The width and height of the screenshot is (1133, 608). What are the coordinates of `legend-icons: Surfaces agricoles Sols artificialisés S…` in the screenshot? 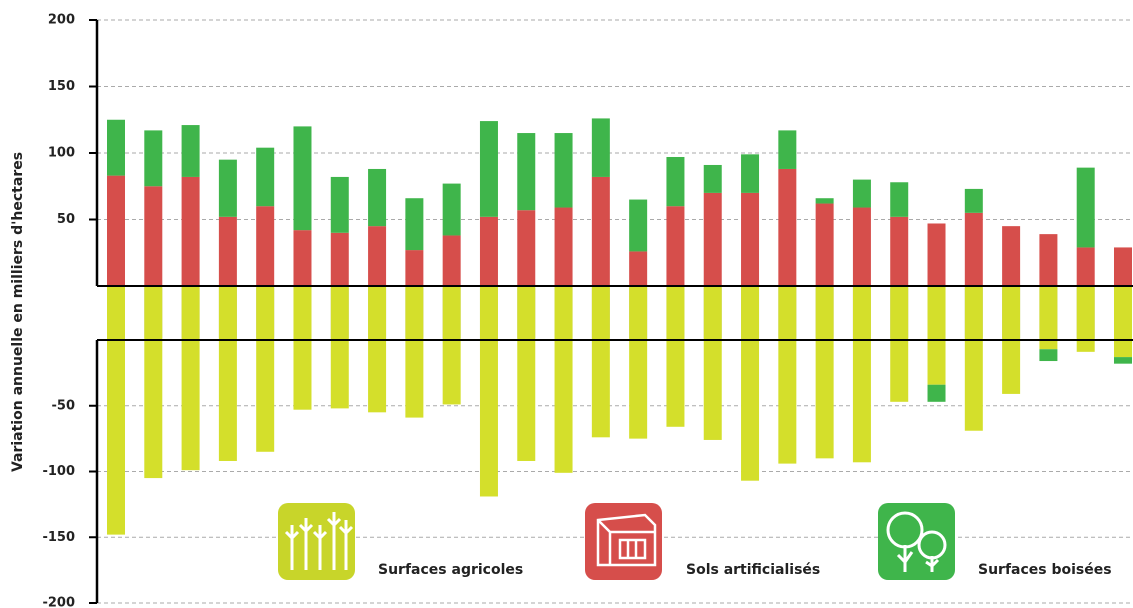 It's located at (695, 541).